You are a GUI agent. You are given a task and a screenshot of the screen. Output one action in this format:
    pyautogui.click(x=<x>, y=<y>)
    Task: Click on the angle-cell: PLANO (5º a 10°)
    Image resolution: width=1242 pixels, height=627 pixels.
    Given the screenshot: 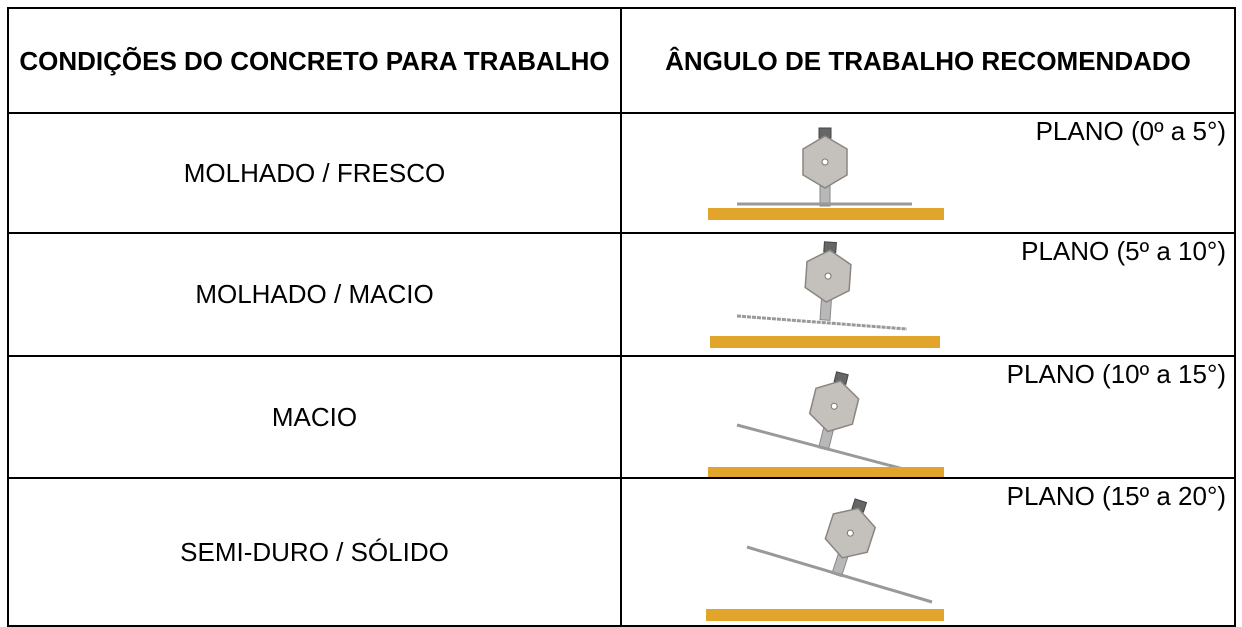 What is the action you would take?
    pyautogui.click(x=928, y=294)
    